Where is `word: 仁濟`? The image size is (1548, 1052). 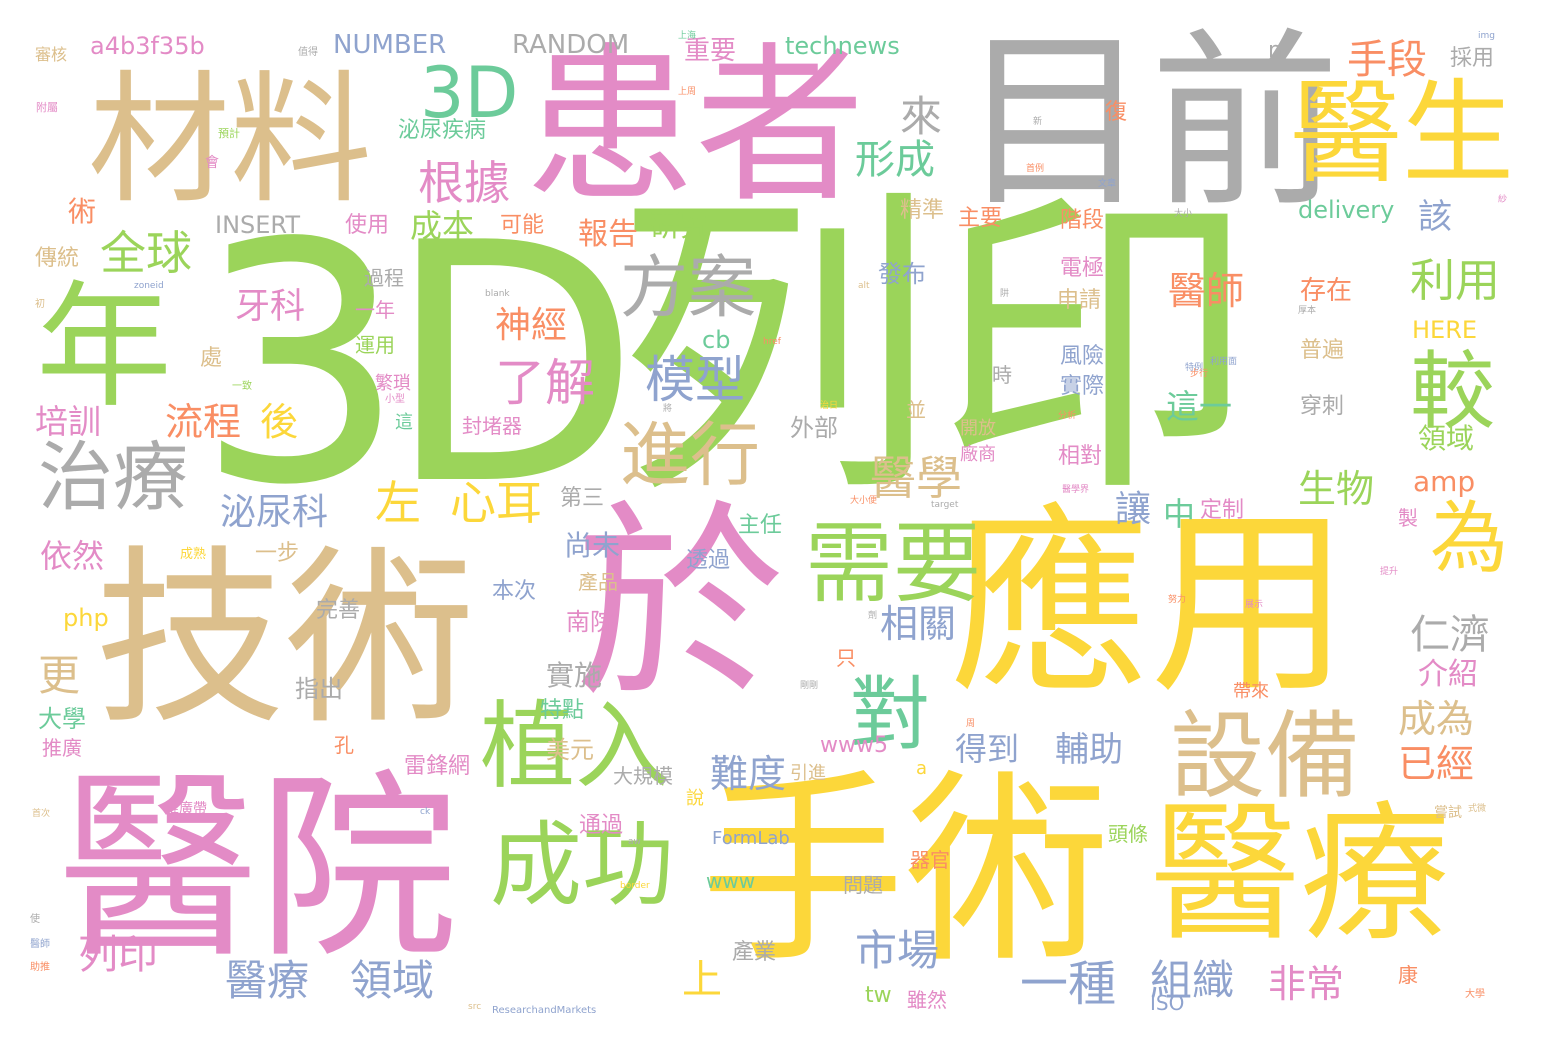
word: 仁濟 is located at coordinates (1450, 635).